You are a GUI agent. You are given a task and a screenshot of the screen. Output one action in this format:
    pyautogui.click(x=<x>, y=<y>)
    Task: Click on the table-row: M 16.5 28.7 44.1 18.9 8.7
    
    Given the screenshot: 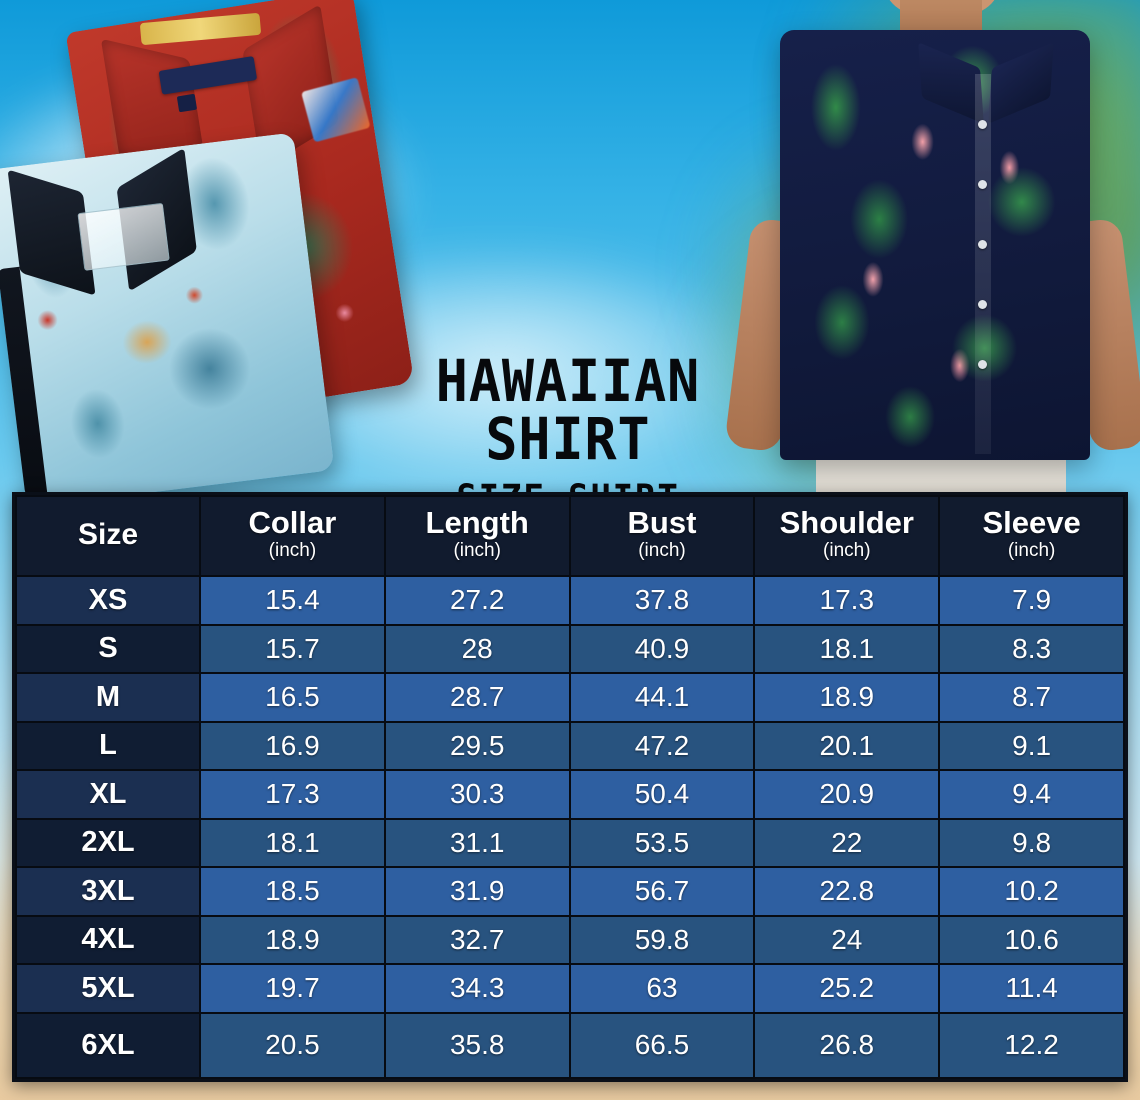 What is the action you would take?
    pyautogui.click(x=570, y=697)
    